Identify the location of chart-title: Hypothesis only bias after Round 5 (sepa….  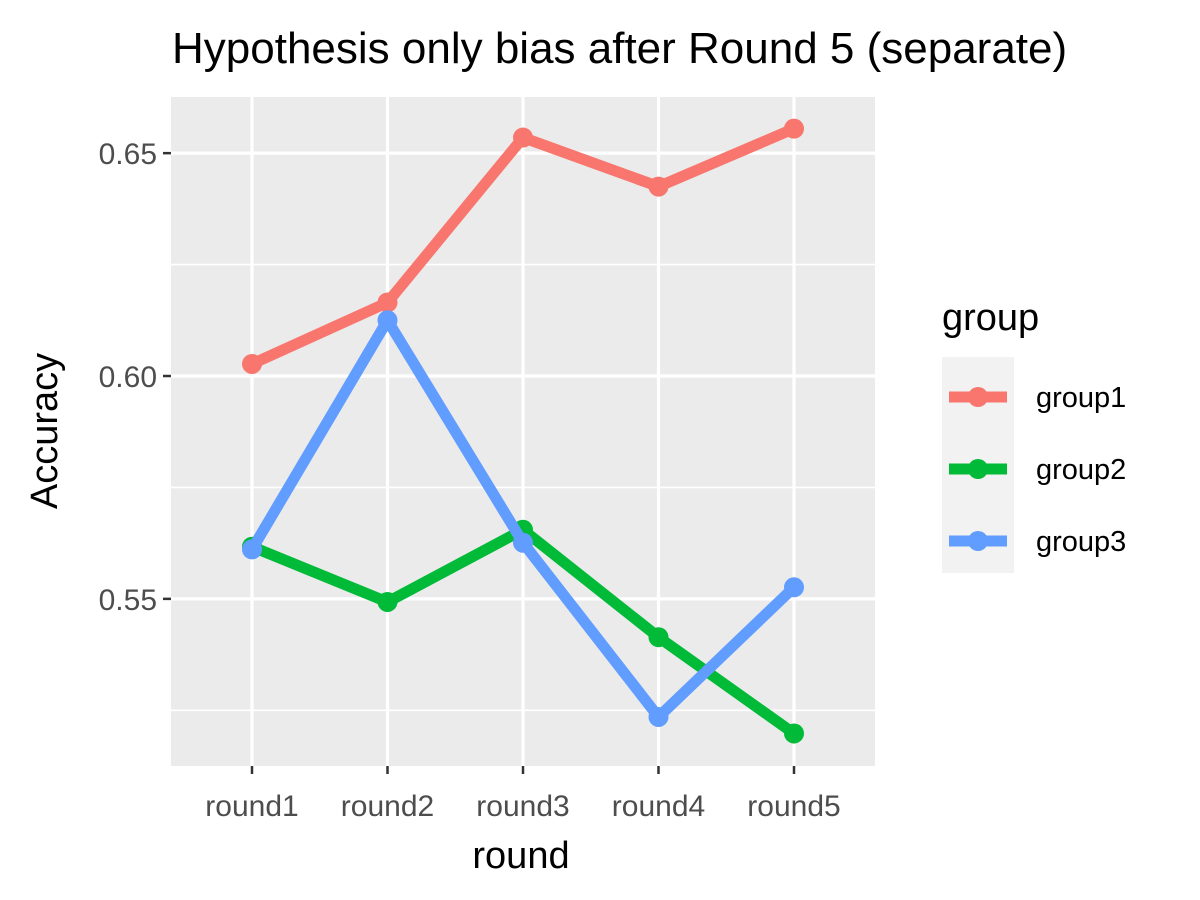
(619, 48).